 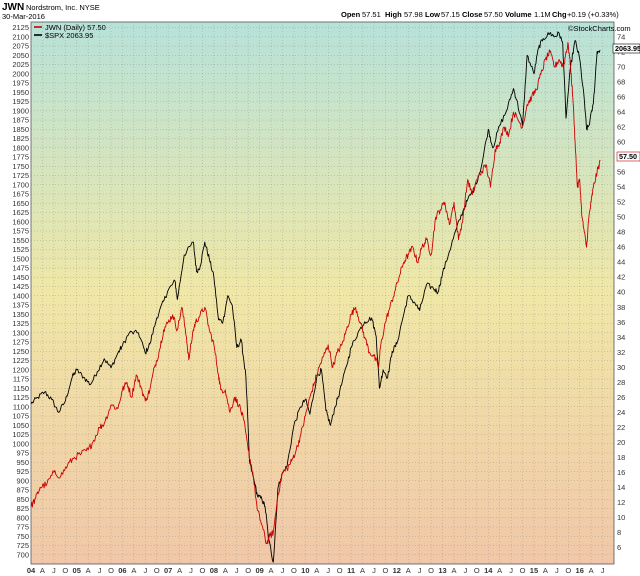 What do you see at coordinates (63, 7) in the screenshot?
I see `company-name: Nordstrom, Inc. NYSE` at bounding box center [63, 7].